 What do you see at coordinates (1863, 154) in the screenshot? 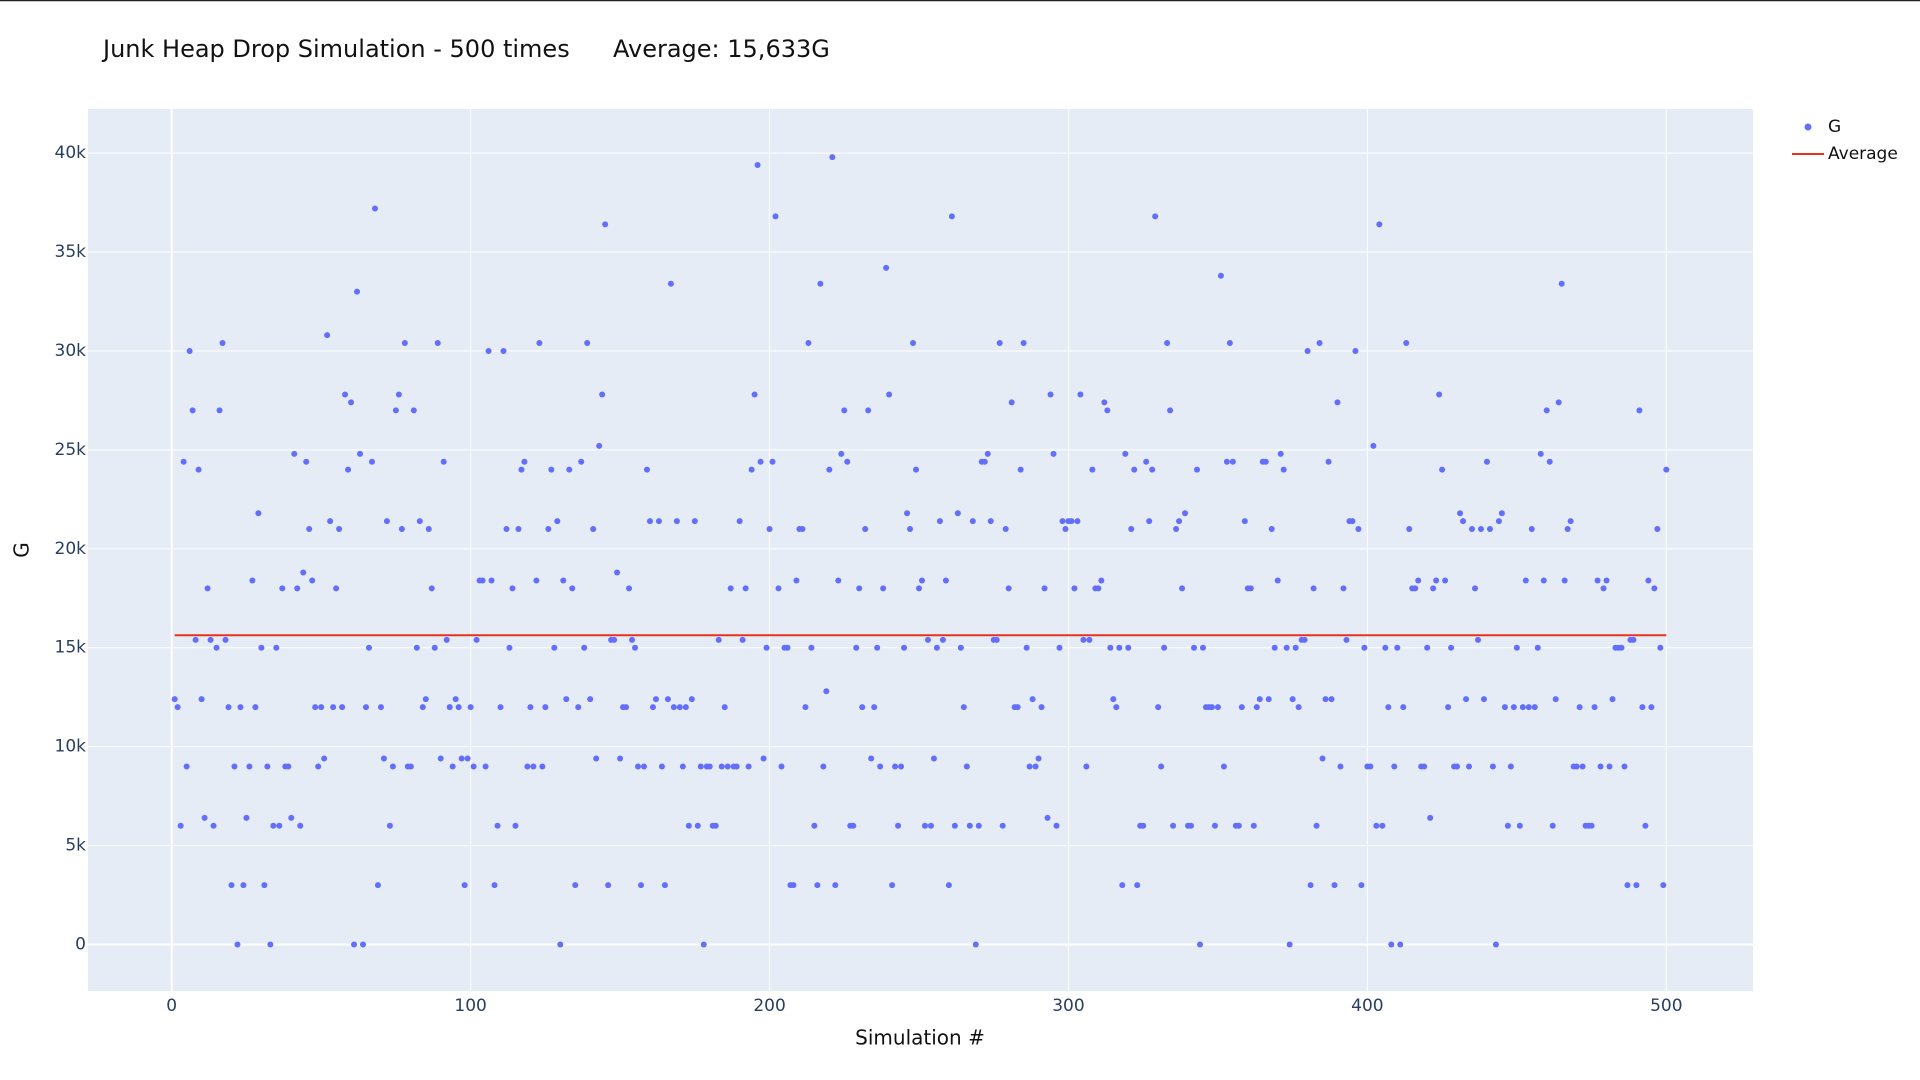
I see `legend-label: Average` at bounding box center [1863, 154].